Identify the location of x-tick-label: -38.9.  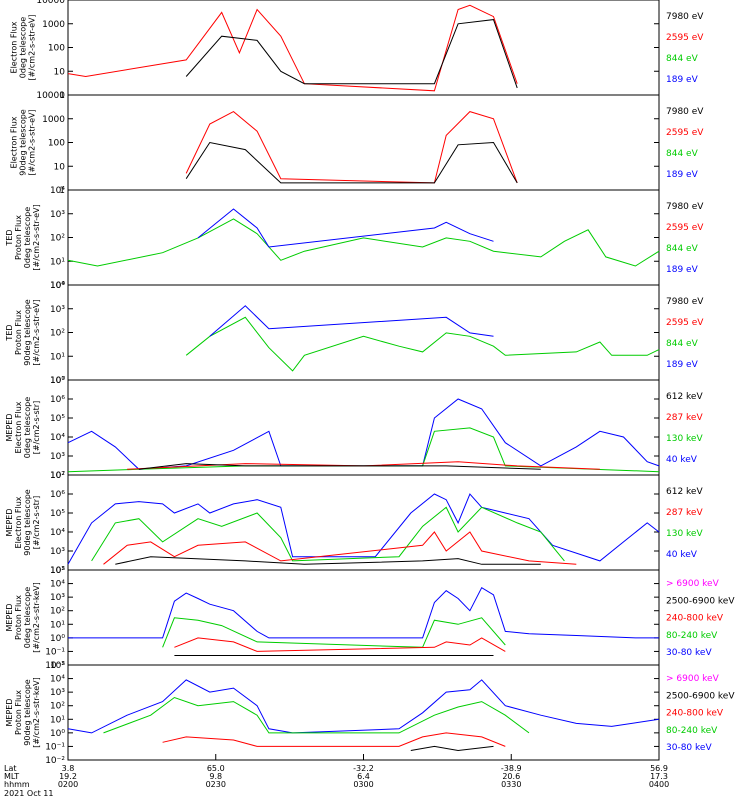
(511, 768).